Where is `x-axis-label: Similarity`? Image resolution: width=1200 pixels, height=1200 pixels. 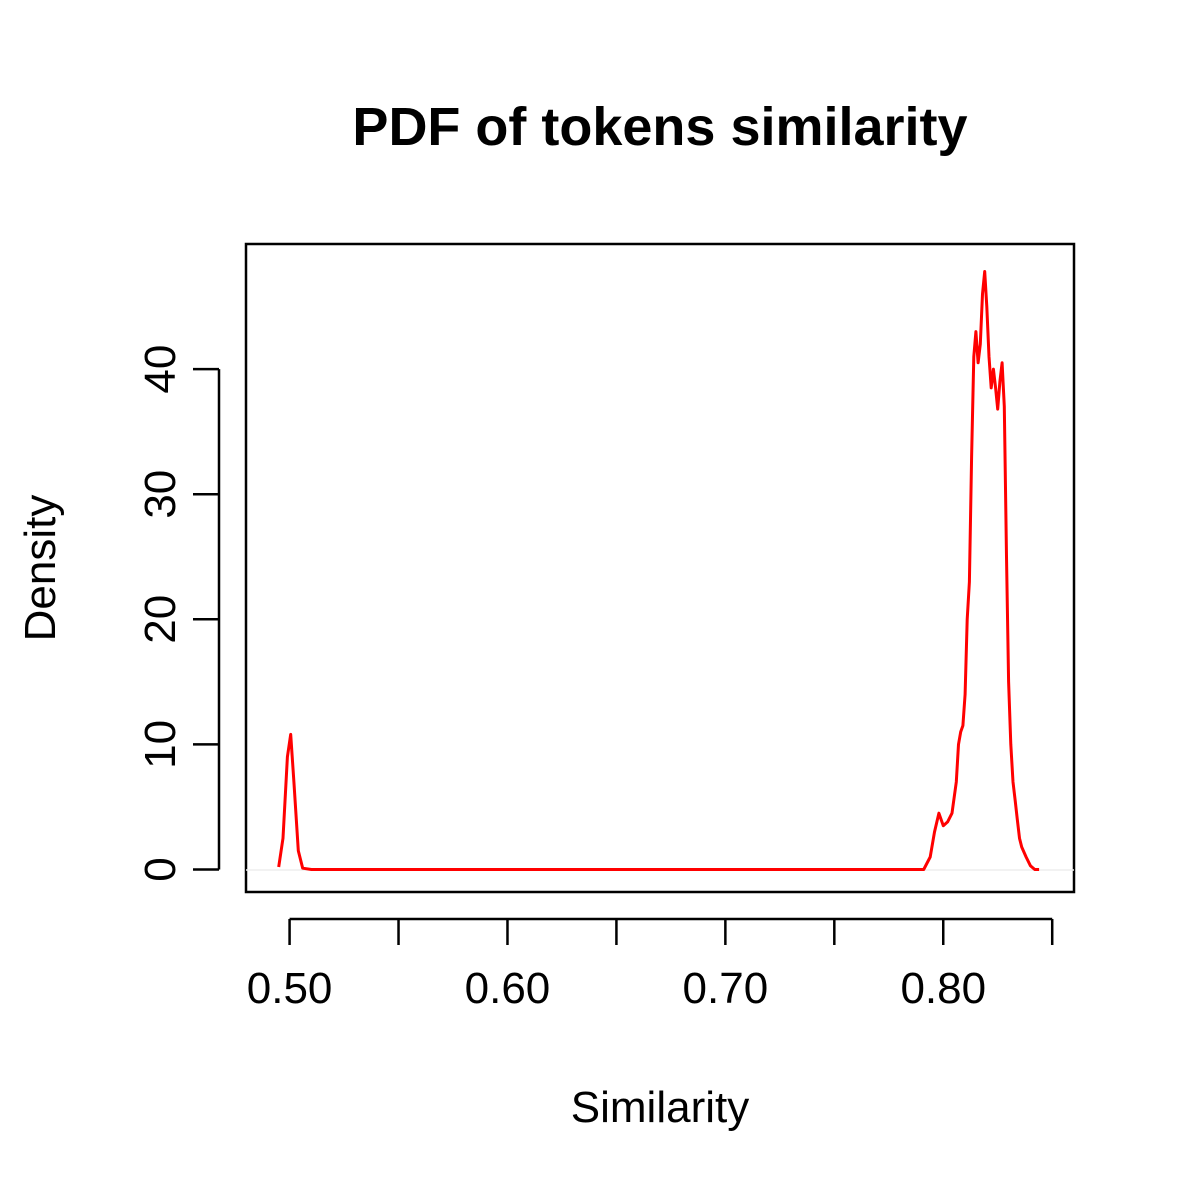 x-axis-label: Similarity is located at coordinates (660, 1107).